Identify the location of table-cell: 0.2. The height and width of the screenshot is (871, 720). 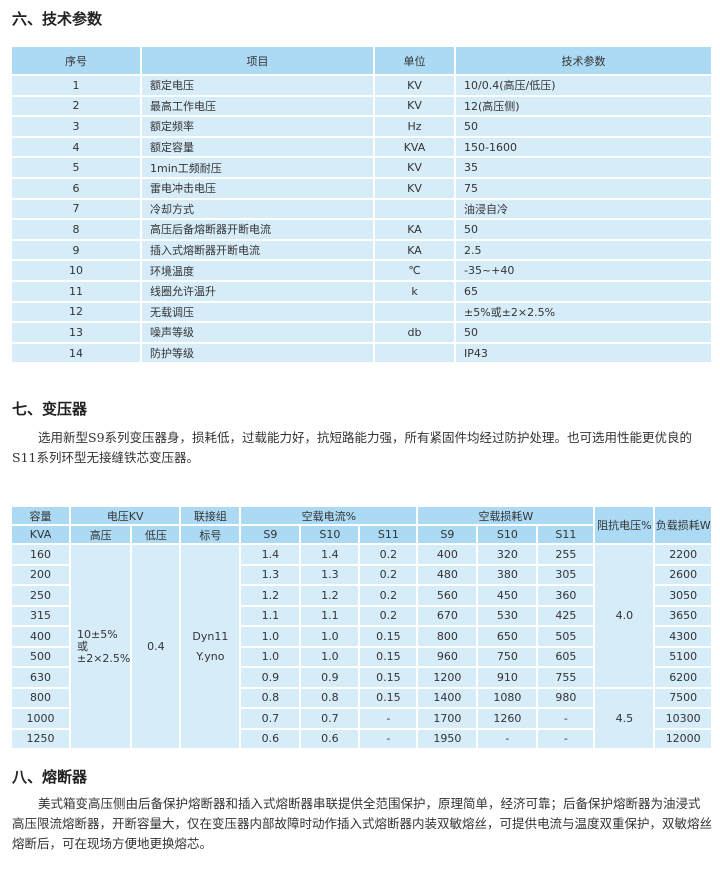
(388, 574).